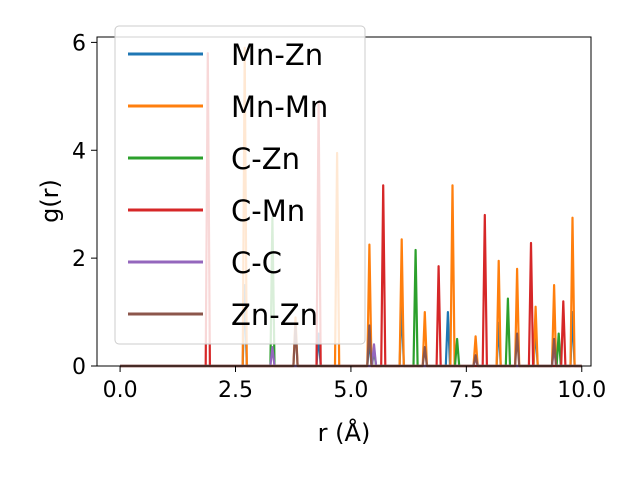  I want to click on legend-label: C-Zn, so click(265, 159).